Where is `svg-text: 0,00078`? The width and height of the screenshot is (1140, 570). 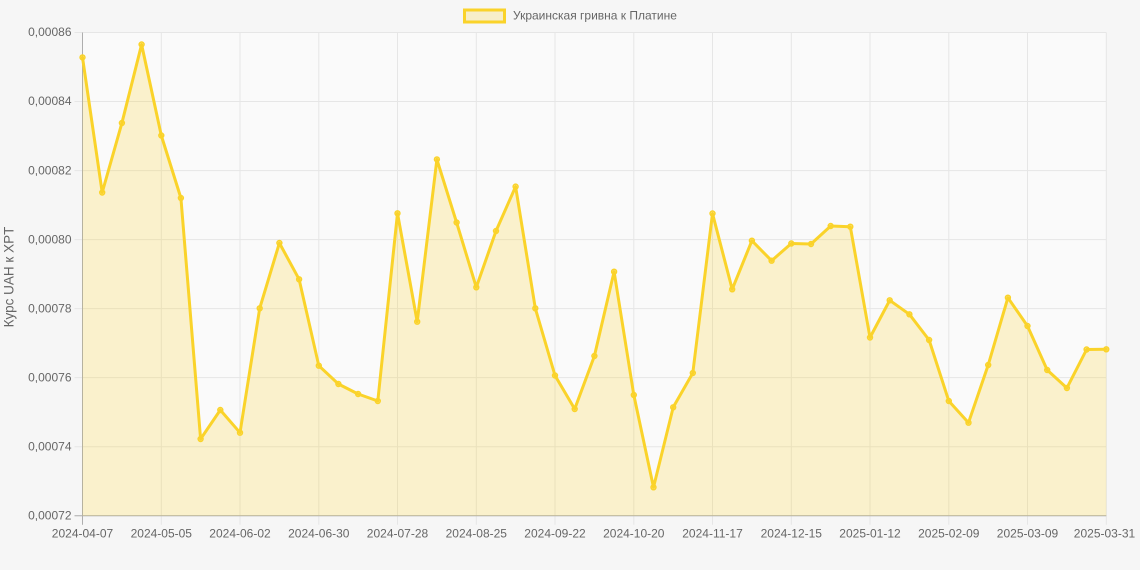
svg-text: 0,00078 is located at coordinates (50, 308).